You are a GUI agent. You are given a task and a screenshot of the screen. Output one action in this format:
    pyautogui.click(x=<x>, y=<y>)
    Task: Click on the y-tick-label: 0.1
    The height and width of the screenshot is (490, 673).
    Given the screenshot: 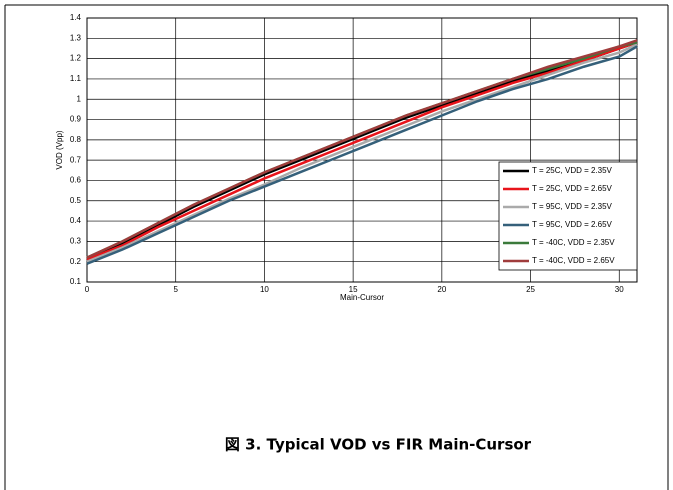 What is the action you would take?
    pyautogui.click(x=76, y=281)
    